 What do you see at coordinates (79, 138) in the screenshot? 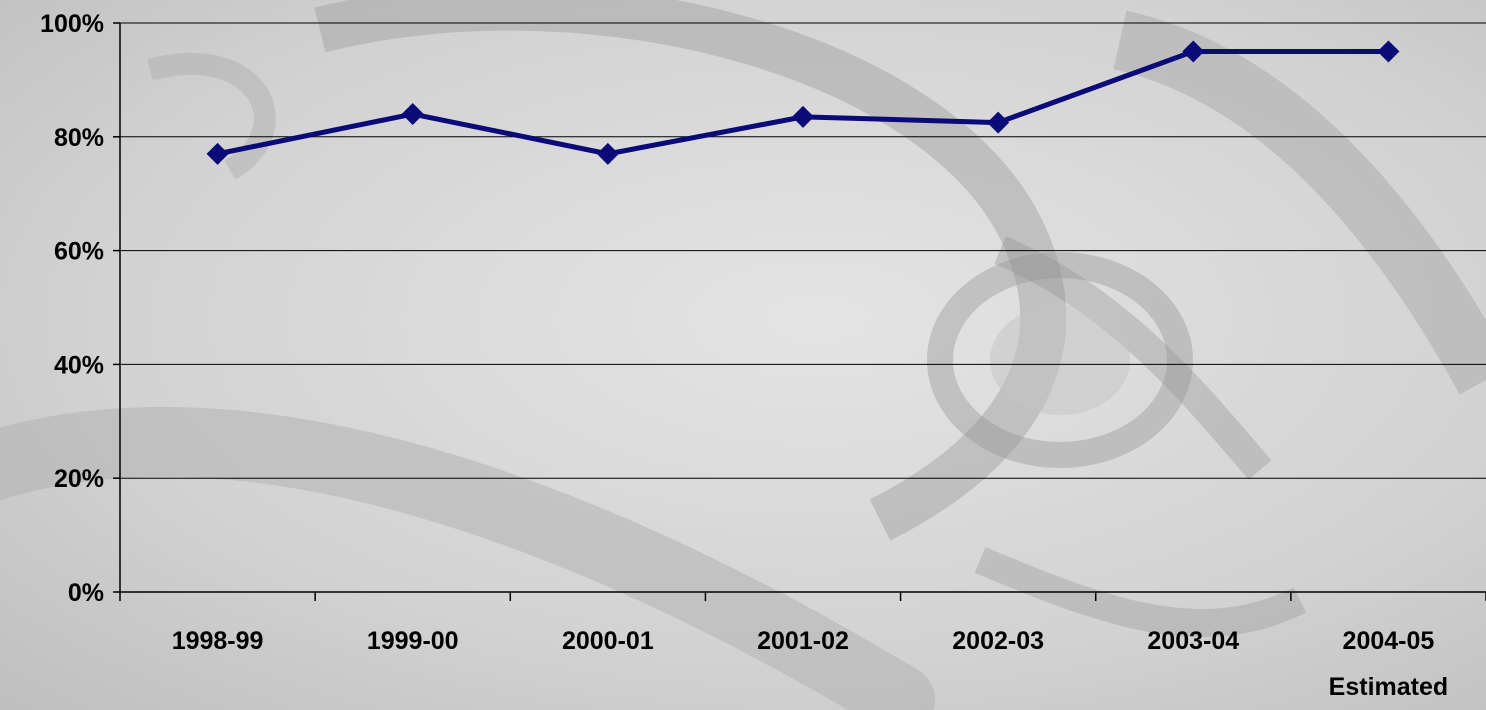
I see `y-tick-label: 80%` at bounding box center [79, 138].